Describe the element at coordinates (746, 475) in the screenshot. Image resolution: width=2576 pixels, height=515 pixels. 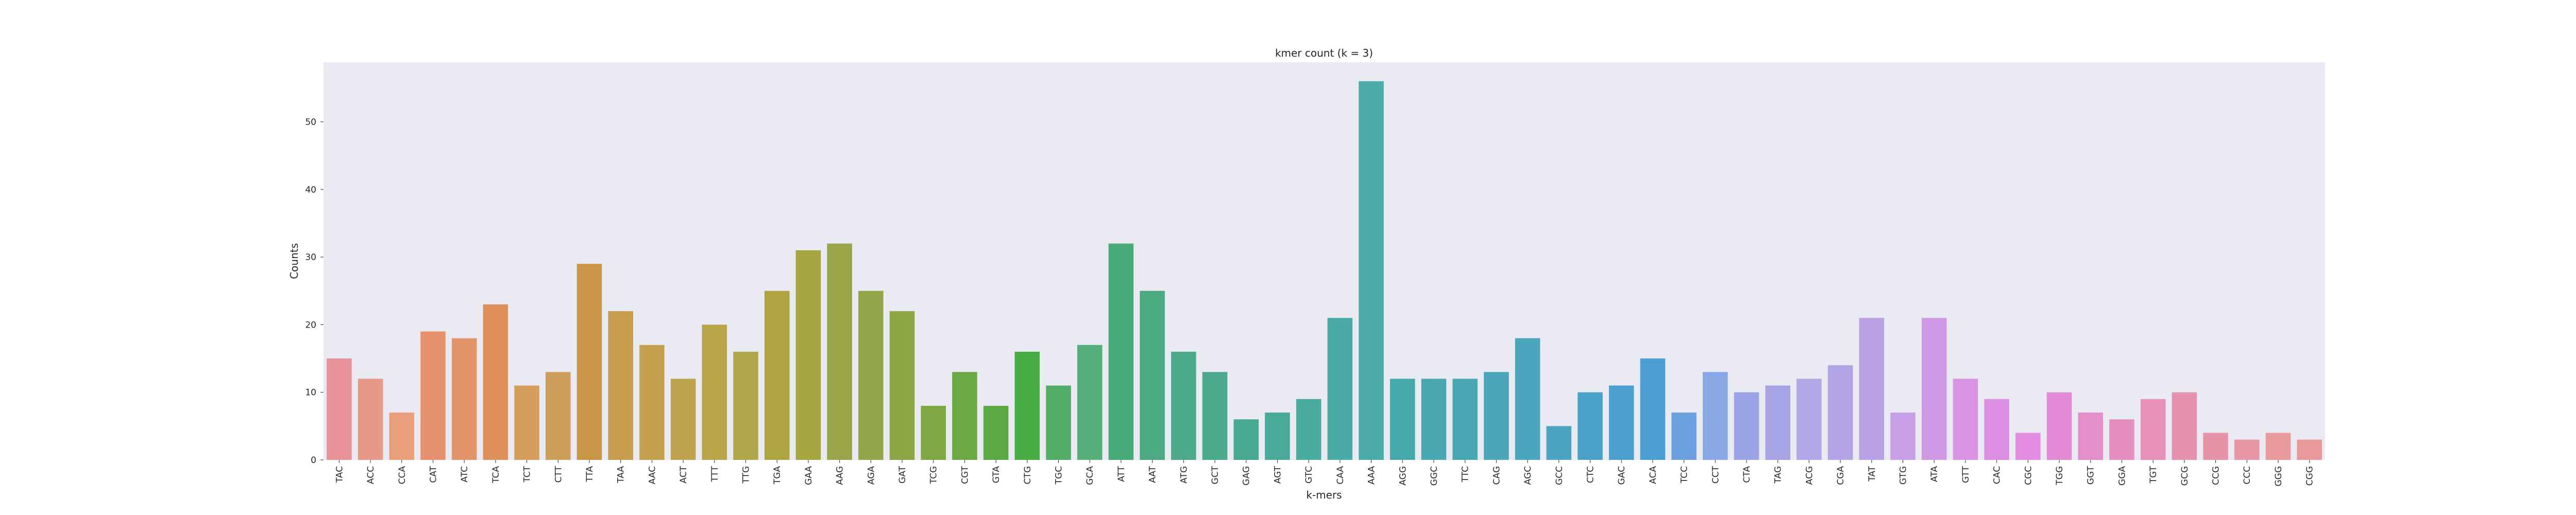
I see `x-tick-label: TTG` at that location.